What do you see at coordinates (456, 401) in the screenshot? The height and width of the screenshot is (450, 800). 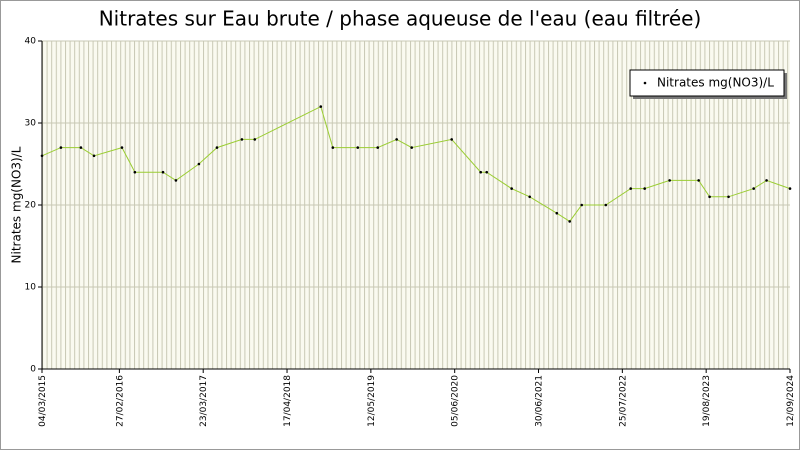 I see `x-tick-label: 05/06/2020` at bounding box center [456, 401].